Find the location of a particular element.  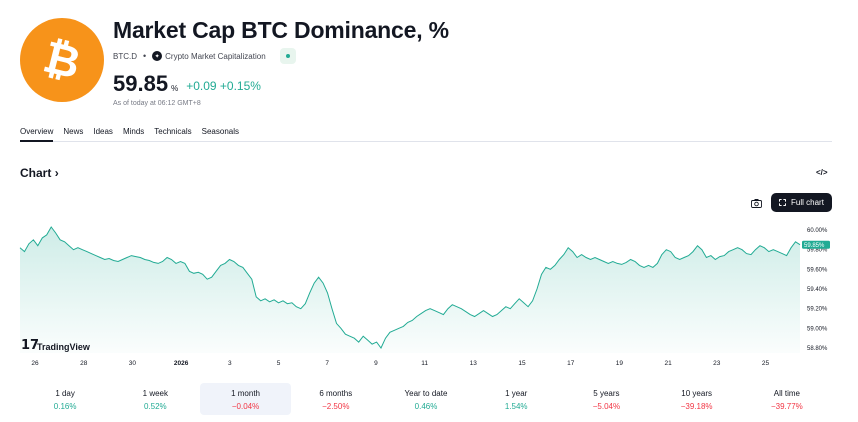

tab-minds: Minds is located at coordinates (133, 131).